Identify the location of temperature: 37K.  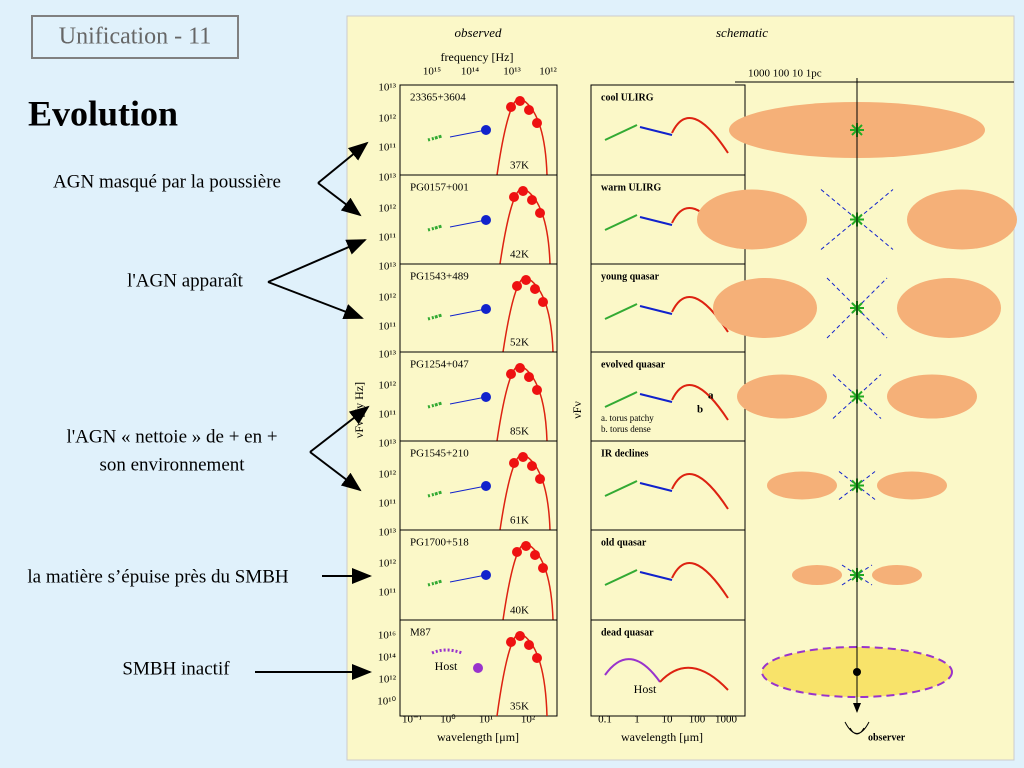
(519, 166).